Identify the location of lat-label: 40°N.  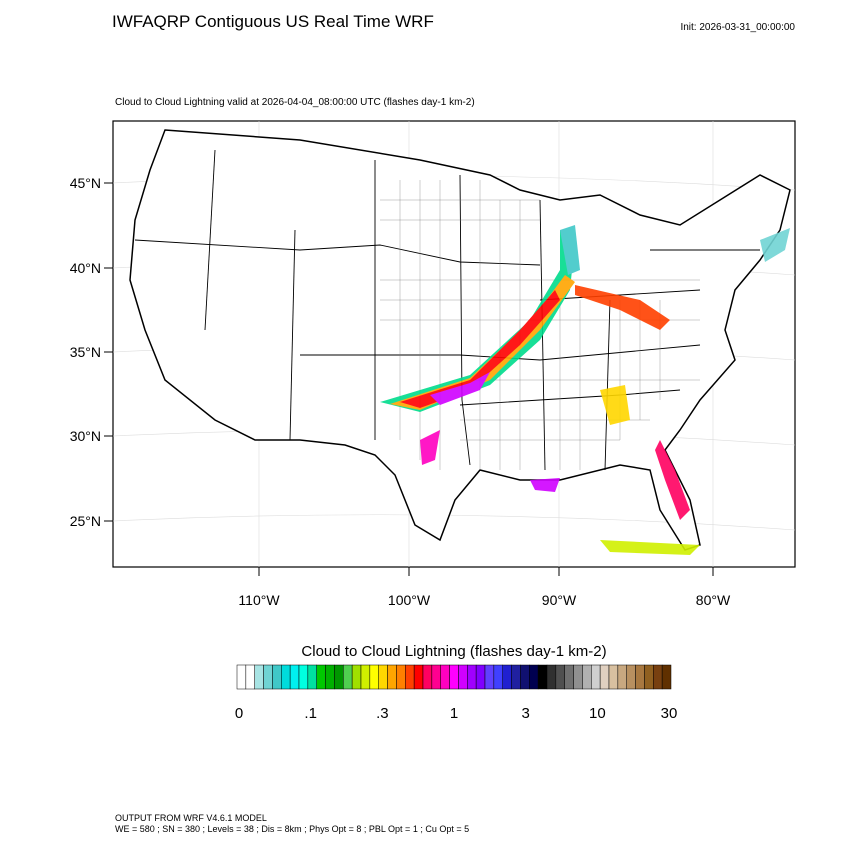
(85, 268).